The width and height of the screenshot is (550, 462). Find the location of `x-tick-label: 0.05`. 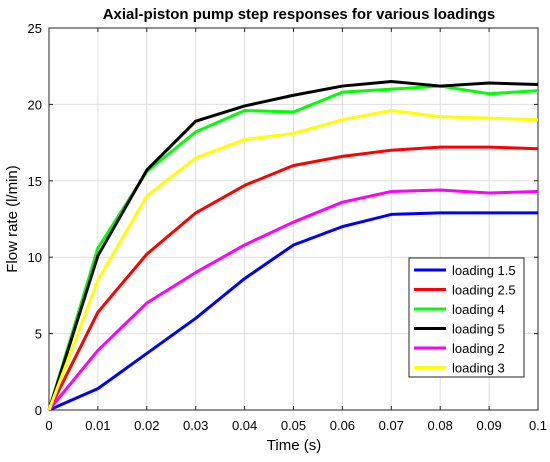

x-tick-label: 0.05 is located at coordinates (293, 425).